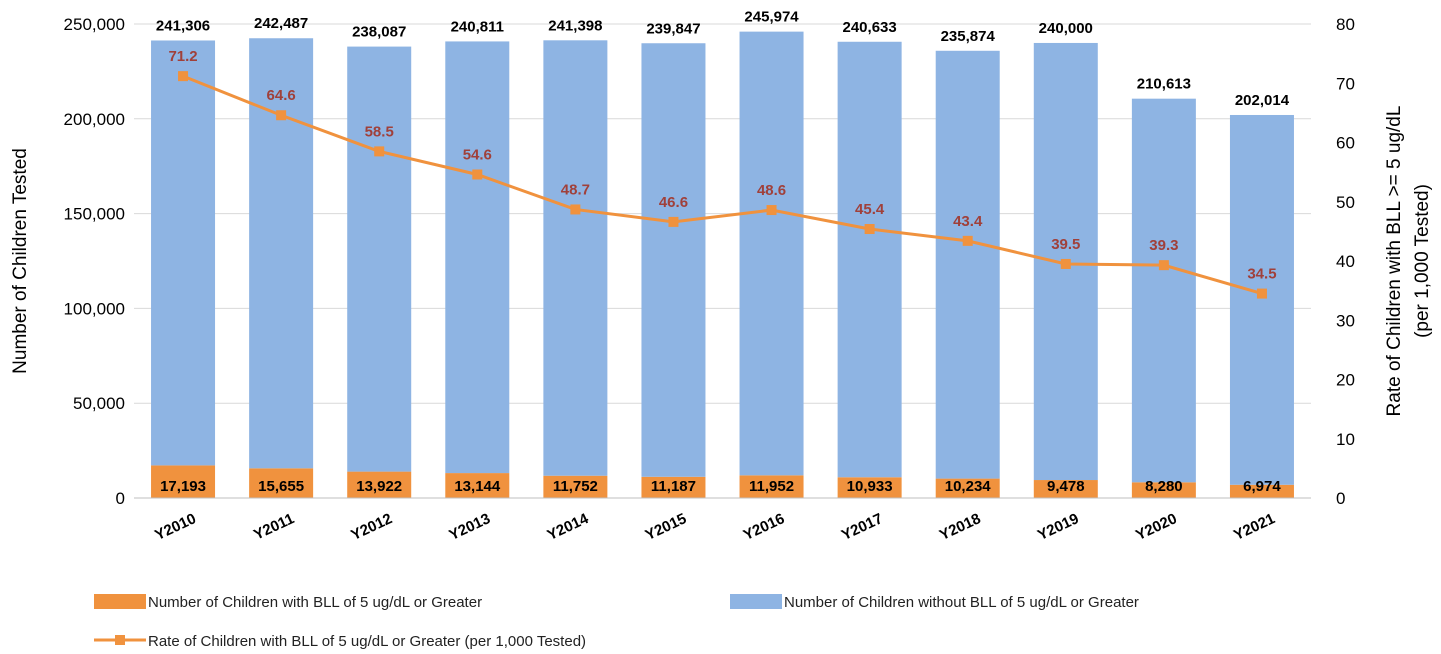 The width and height of the screenshot is (1441, 654). What do you see at coordinates (1345, 83) in the screenshot?
I see `y-tick-right: 70` at bounding box center [1345, 83].